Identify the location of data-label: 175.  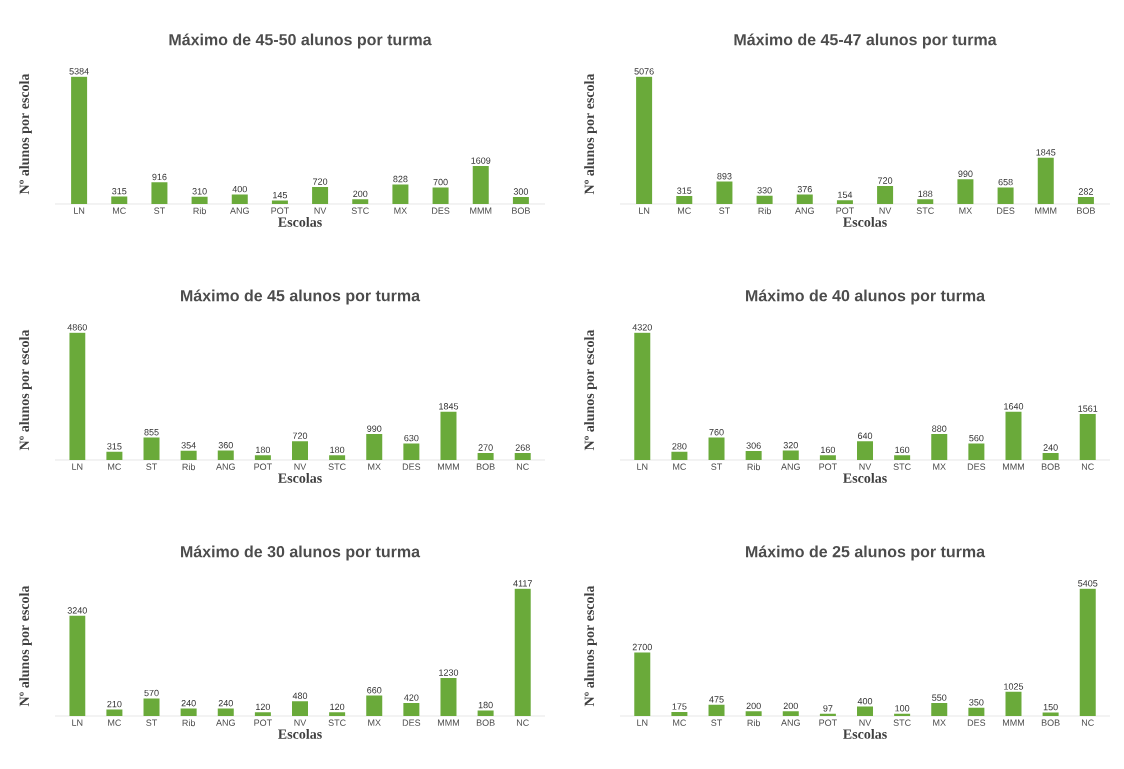
(679, 706).